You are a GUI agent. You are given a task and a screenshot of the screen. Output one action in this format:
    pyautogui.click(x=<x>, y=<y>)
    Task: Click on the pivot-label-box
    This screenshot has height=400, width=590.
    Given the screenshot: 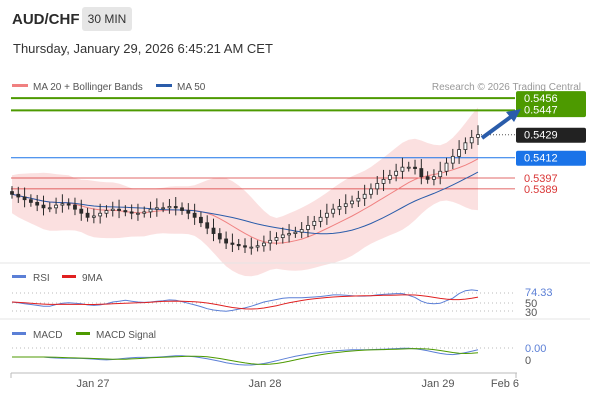 What is the action you would take?
    pyautogui.click(x=551, y=158)
    